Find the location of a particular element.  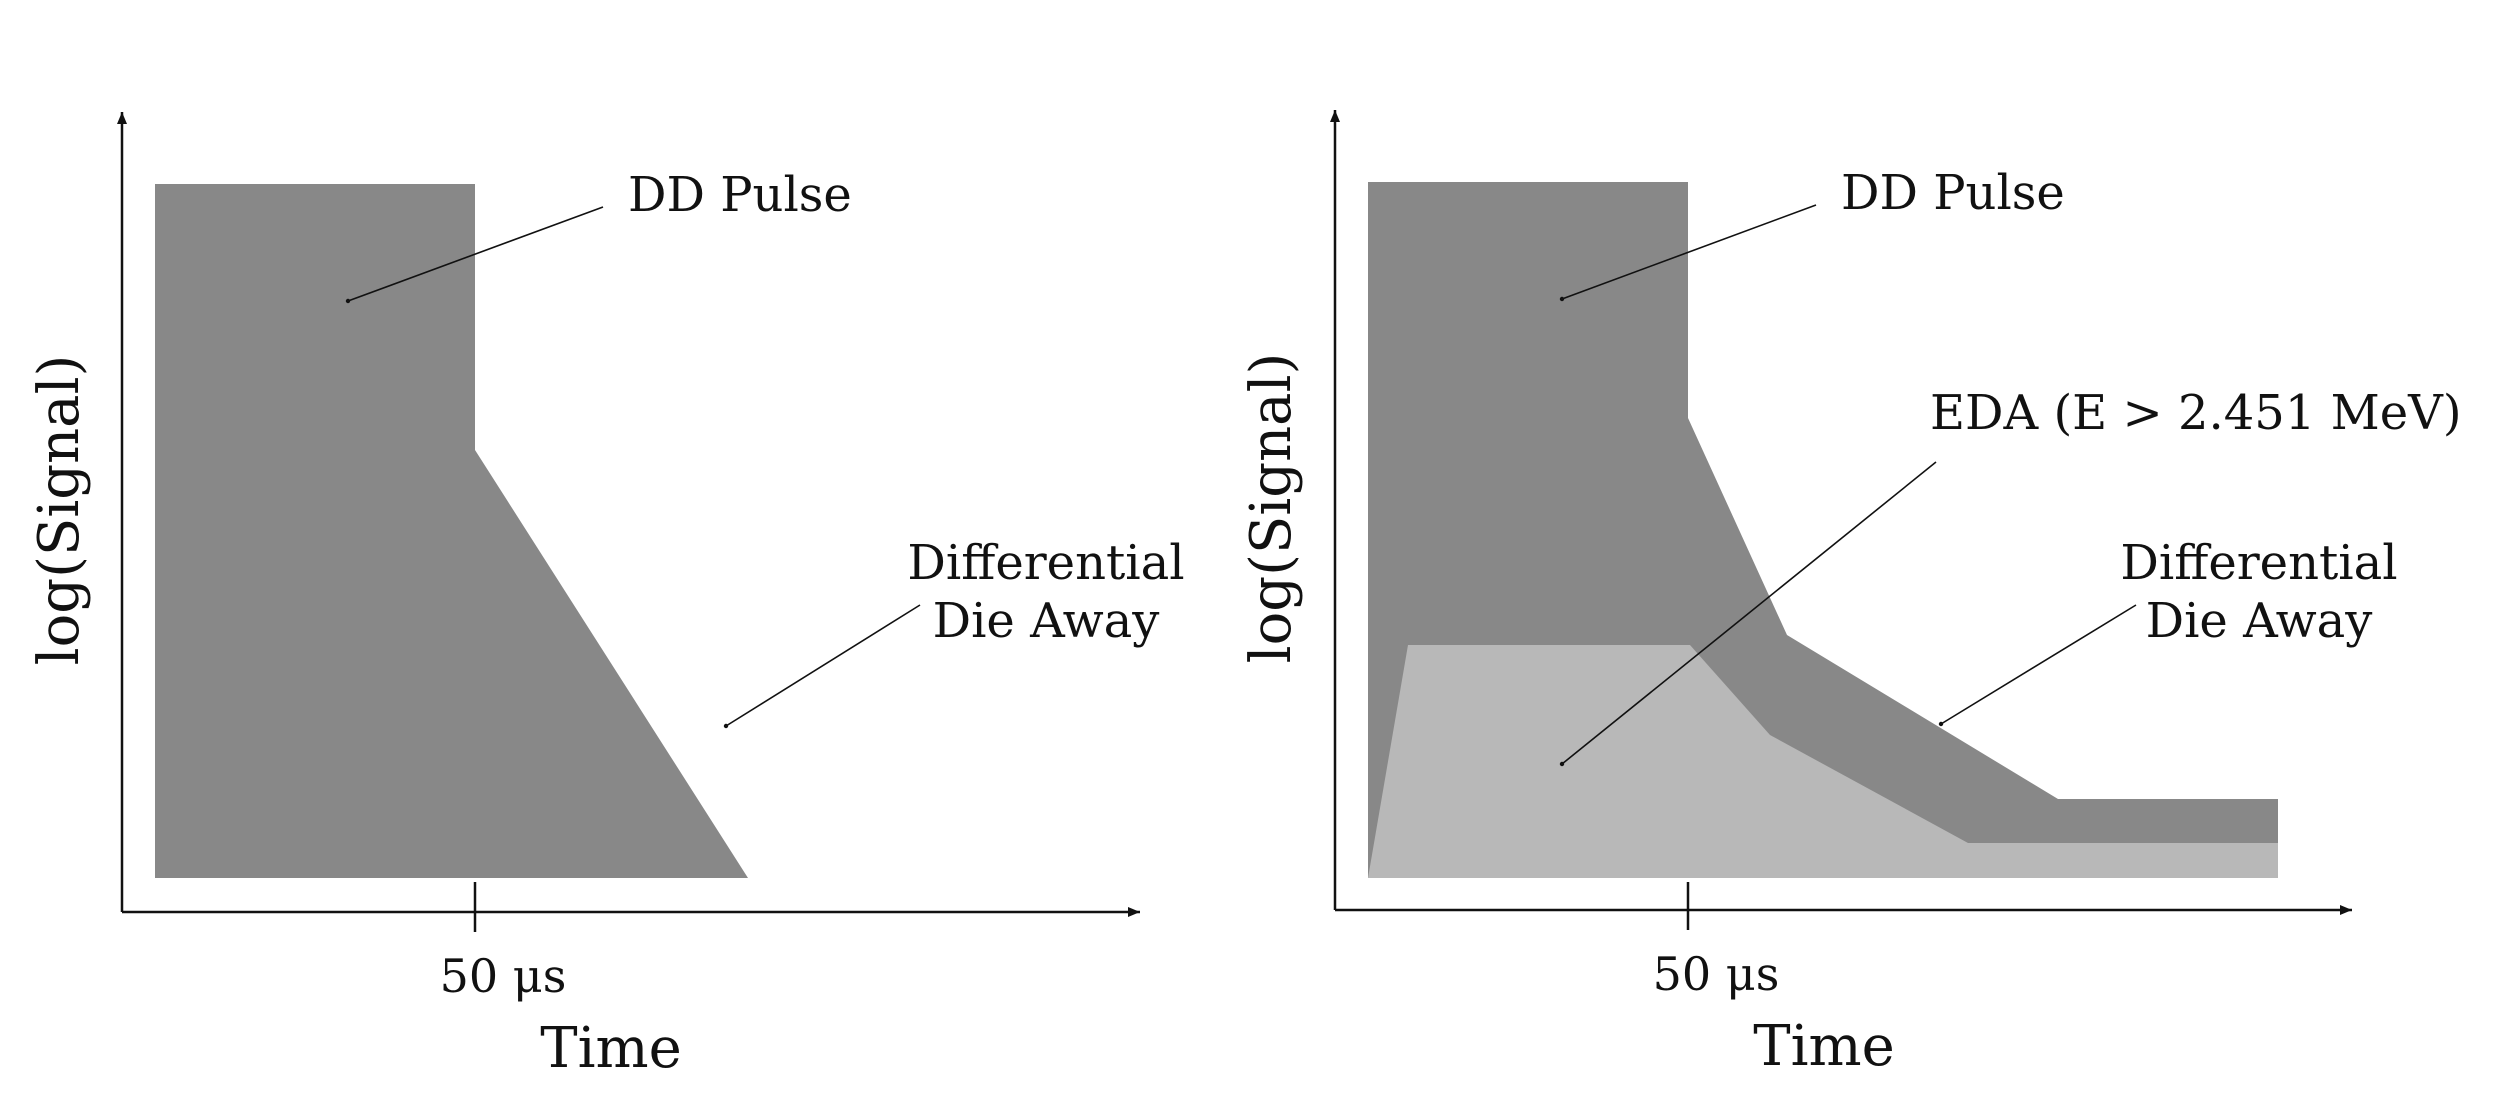

left-dda-leader-dot is located at coordinates (726, 726).